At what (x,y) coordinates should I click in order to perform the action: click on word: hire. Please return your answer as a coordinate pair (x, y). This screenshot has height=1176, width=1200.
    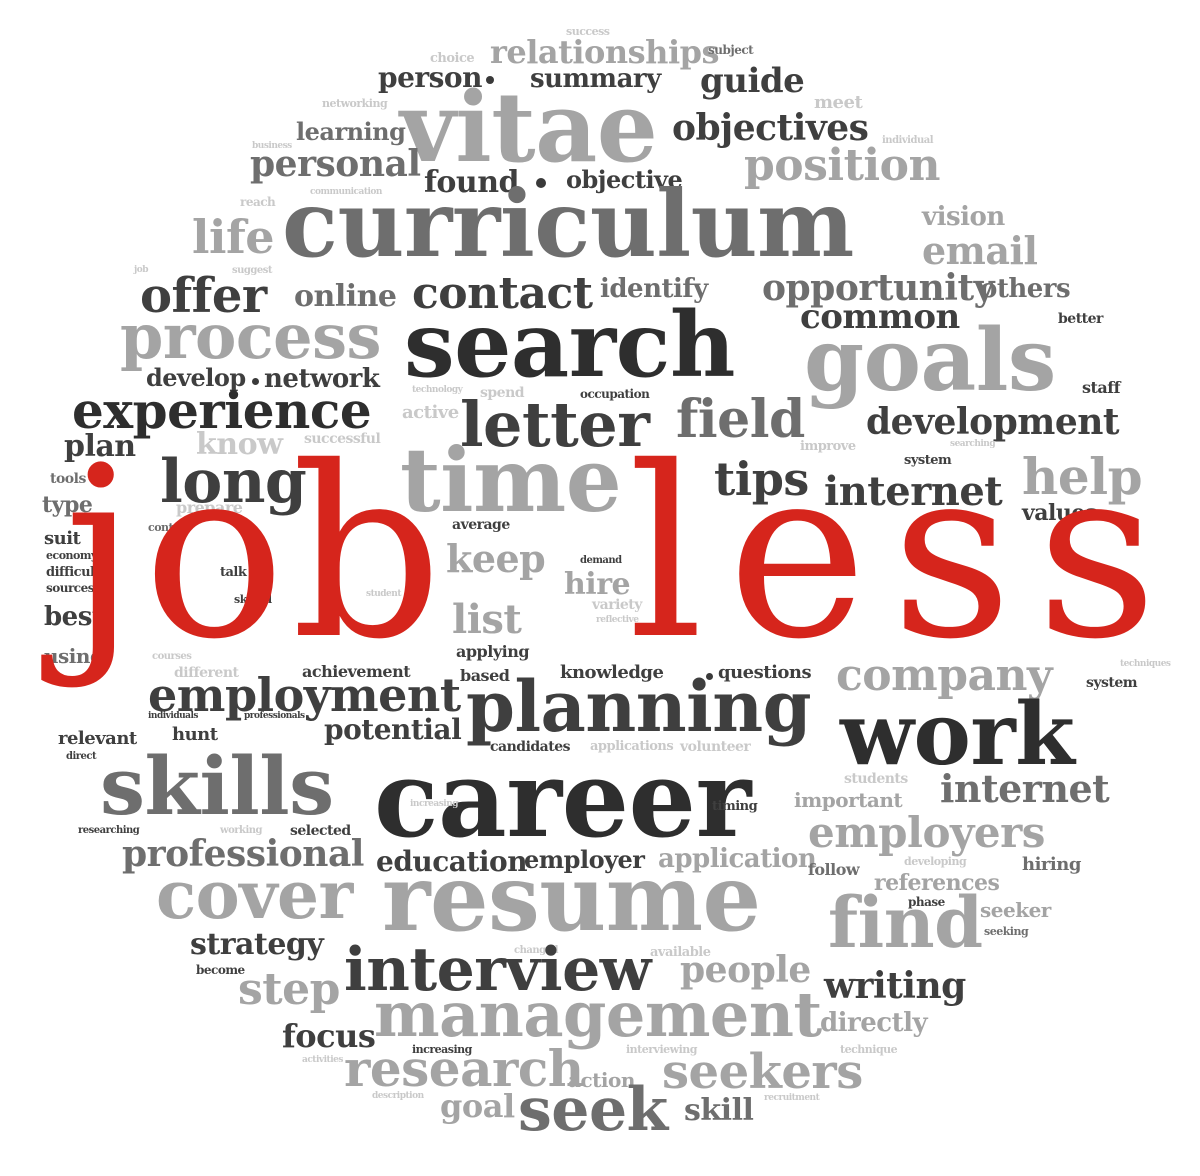
    Looking at the image, I should click on (597, 584).